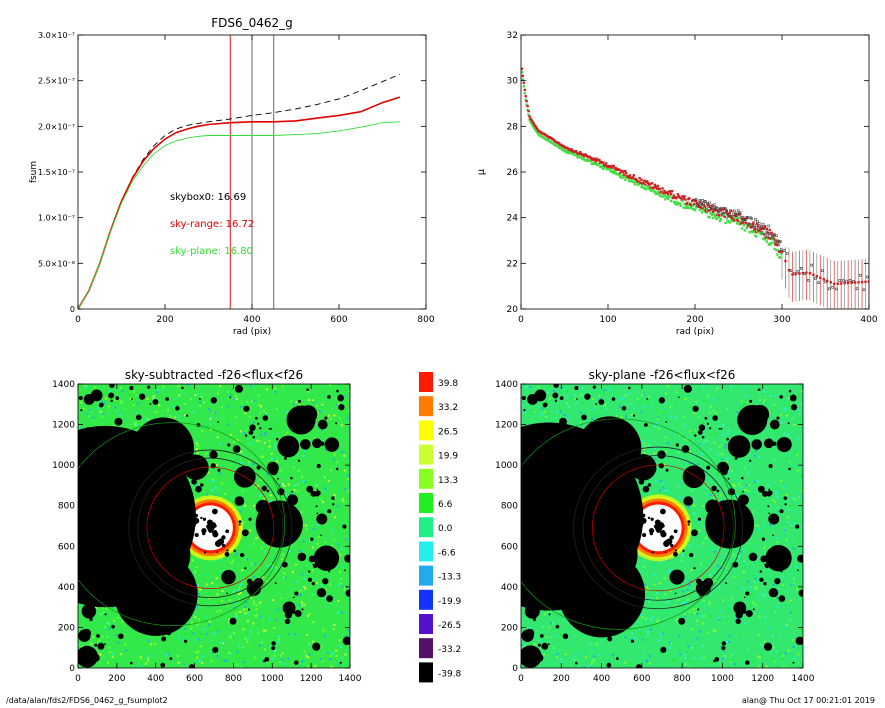  Describe the element at coordinates (513, 219) in the screenshot. I see `y-tick-label: 24` at that location.